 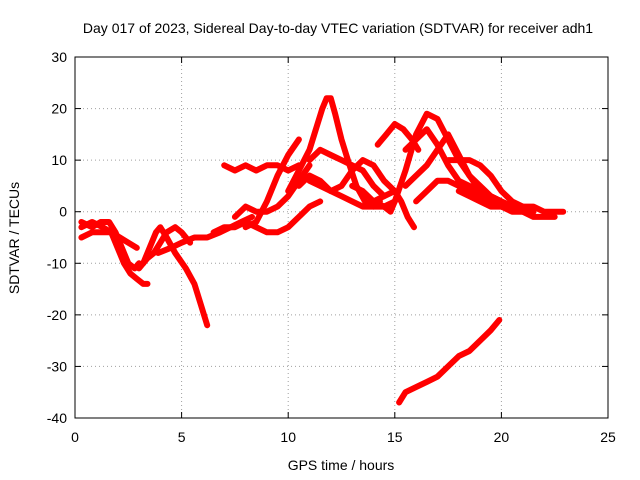 What do you see at coordinates (288, 437) in the screenshot?
I see `x-tick-label: 10` at bounding box center [288, 437].